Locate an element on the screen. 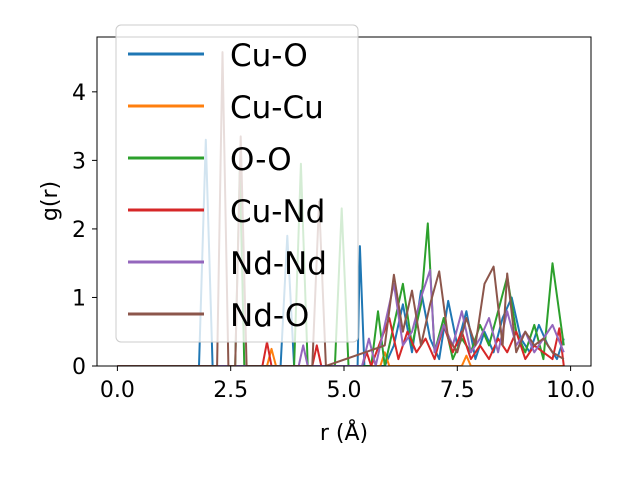  x-tick-label: 2.5 is located at coordinates (230, 390).